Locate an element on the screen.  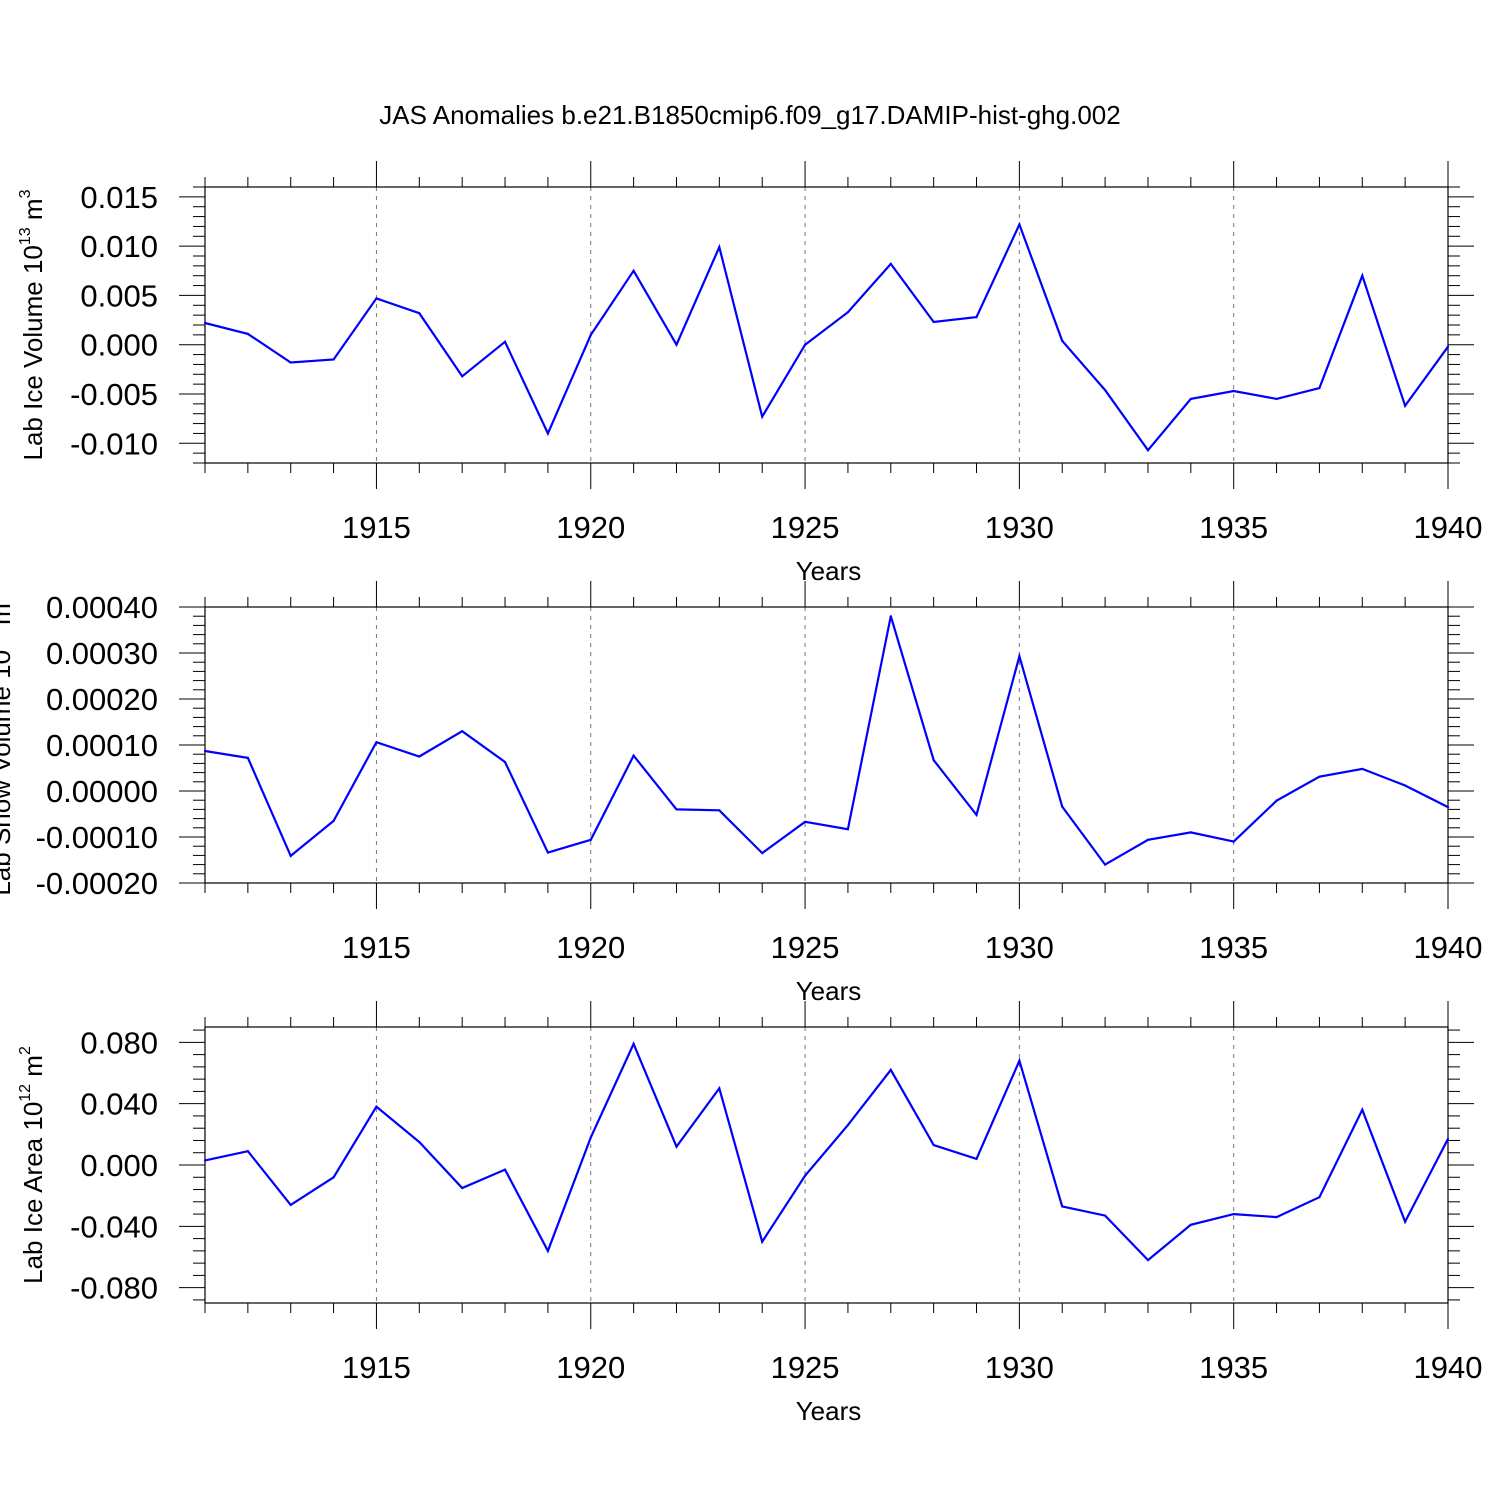
y-axis-label-text: Lab Ice Volume 10 is located at coordinates (33, 352).